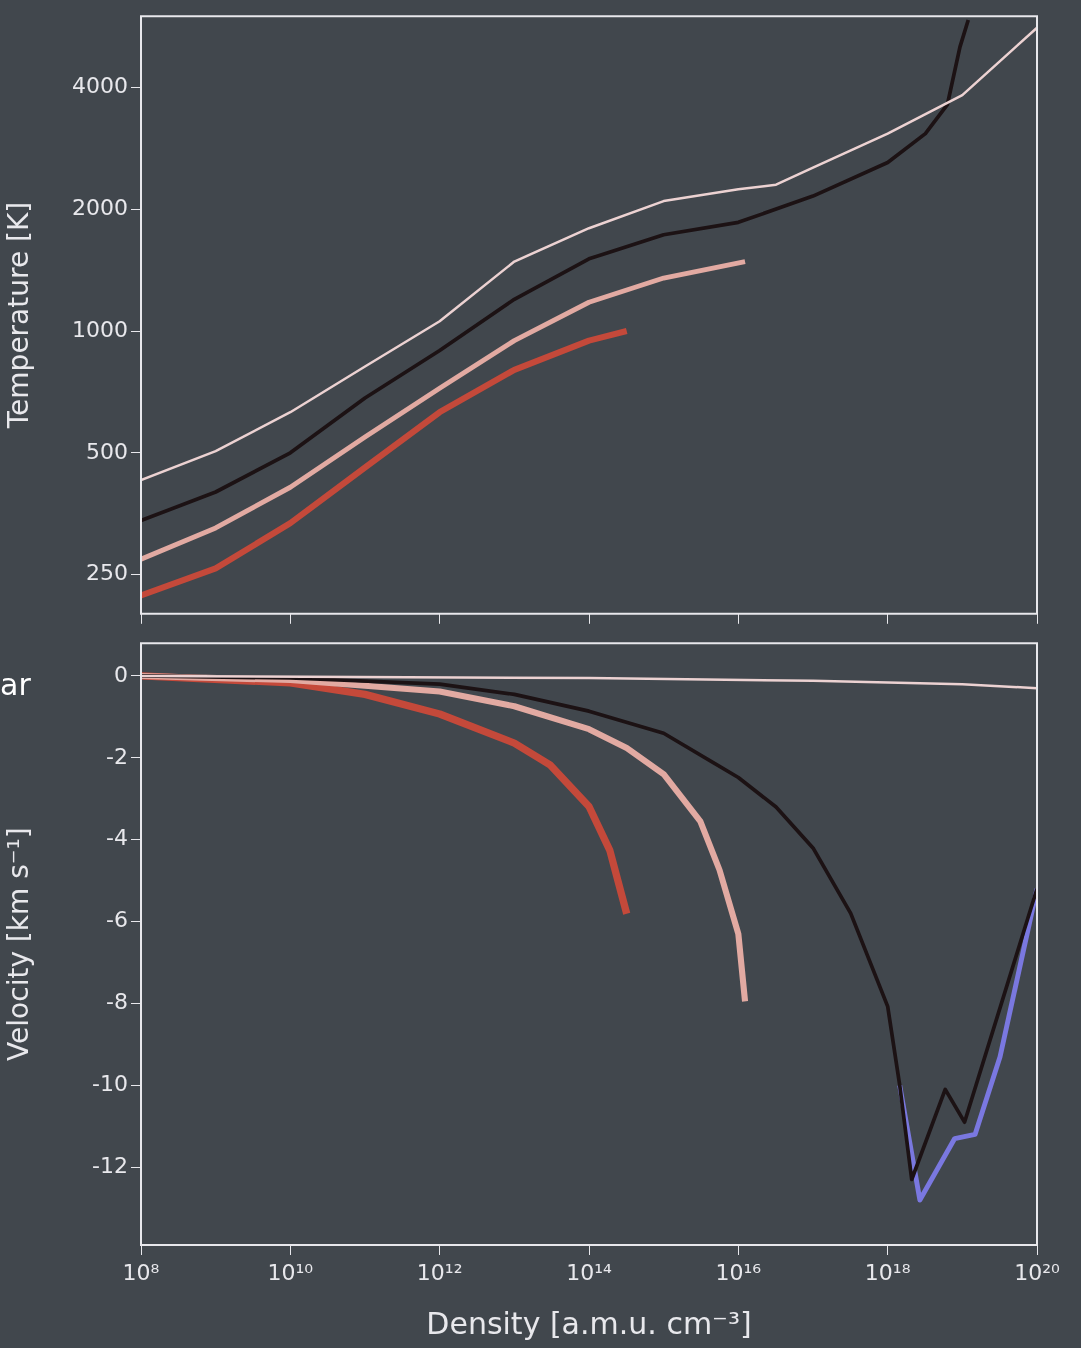  Describe the element at coordinates (117, 756) in the screenshot. I see `y-tick-label: -2` at that location.